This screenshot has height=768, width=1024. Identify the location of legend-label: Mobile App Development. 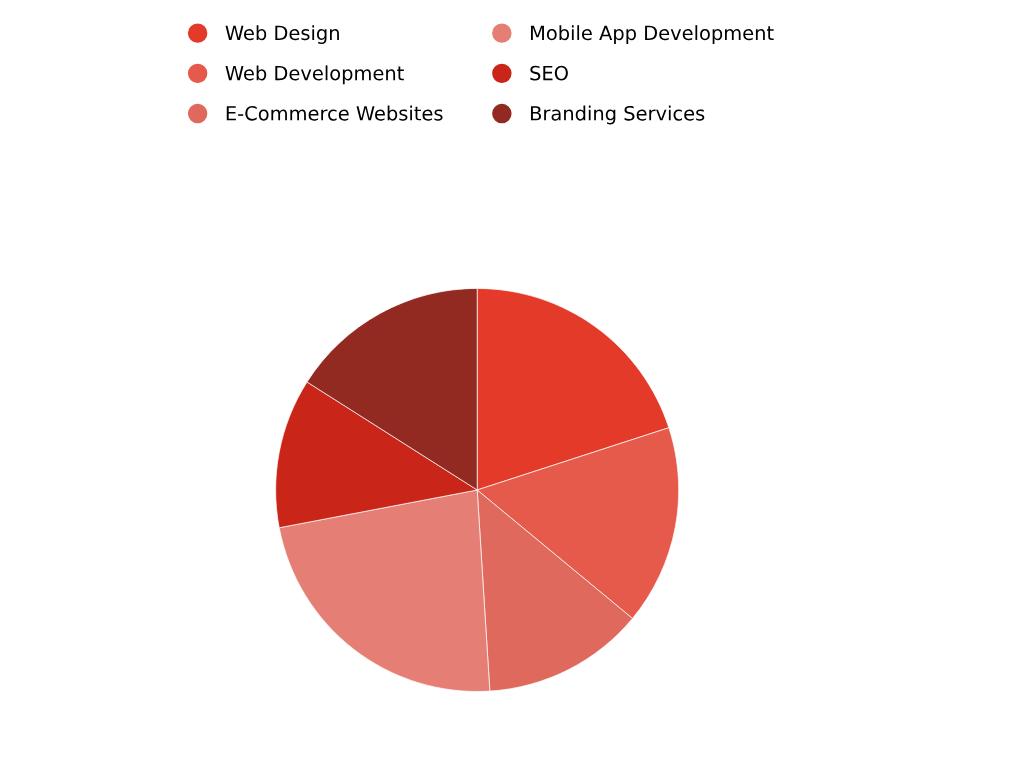
(652, 34).